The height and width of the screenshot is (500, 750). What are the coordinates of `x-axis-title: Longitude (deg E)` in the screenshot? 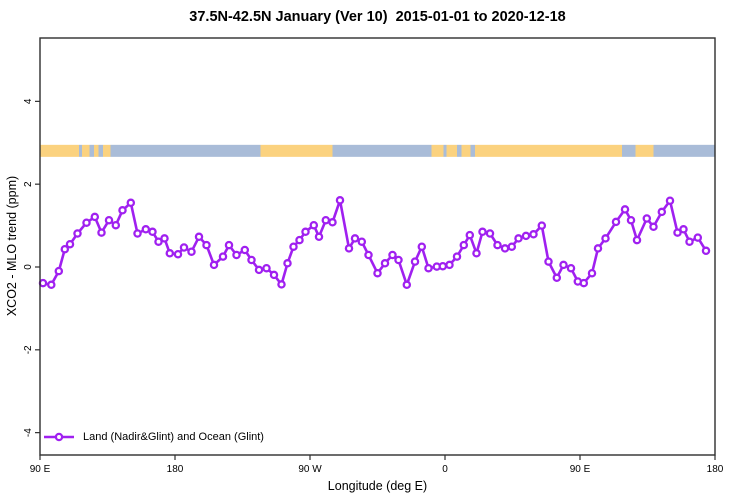 It's located at (377, 486).